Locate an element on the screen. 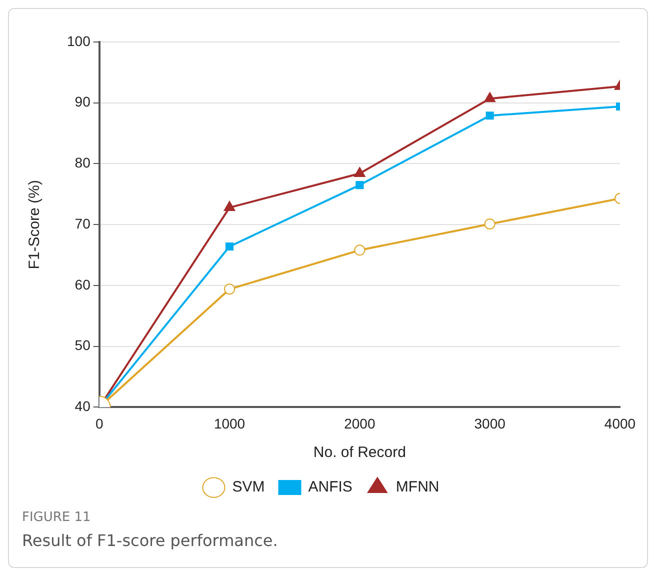  legend-label: SVM is located at coordinates (248, 487).